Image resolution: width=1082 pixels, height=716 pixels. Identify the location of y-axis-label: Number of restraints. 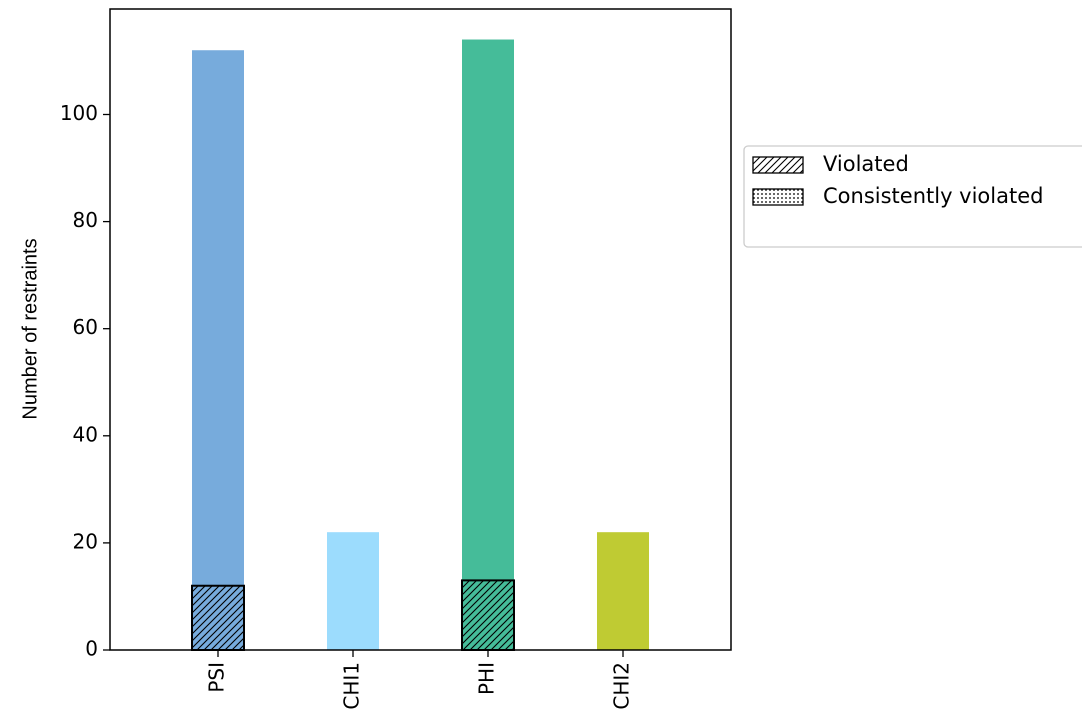
(30, 328).